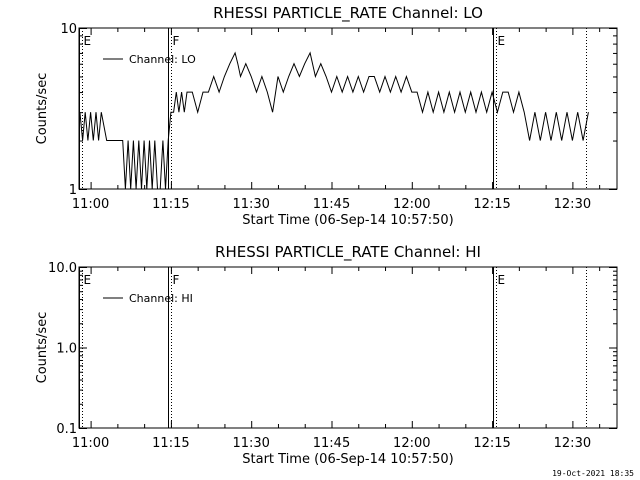 The width and height of the screenshot is (640, 480). Describe the element at coordinates (73, 190) in the screenshot. I see `y-tick-label: 1` at that location.